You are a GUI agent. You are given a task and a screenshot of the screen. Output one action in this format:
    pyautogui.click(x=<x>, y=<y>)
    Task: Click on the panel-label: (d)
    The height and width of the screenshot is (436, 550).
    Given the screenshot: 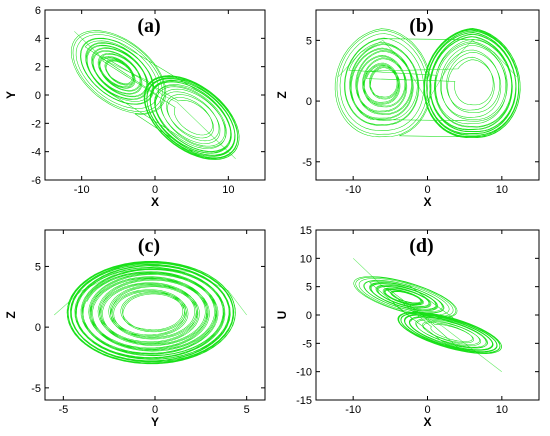 What is the action you would take?
    pyautogui.click(x=421, y=246)
    